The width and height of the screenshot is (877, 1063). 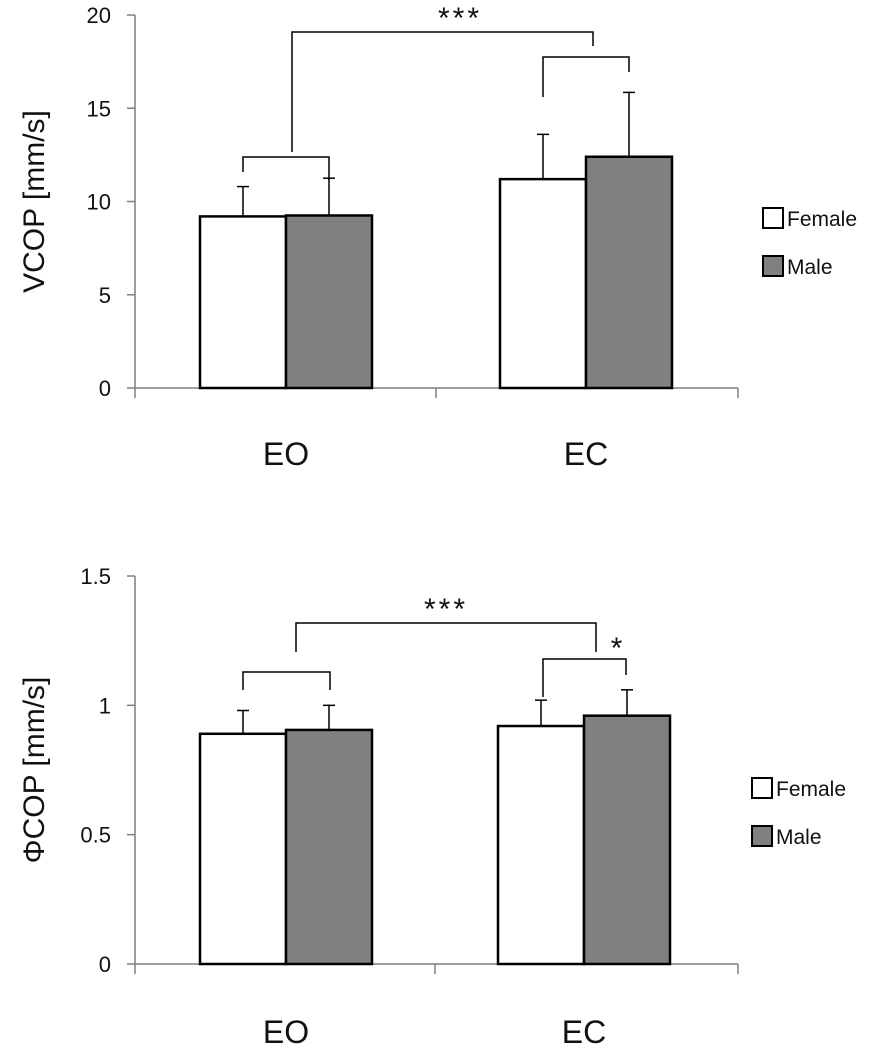 What do you see at coordinates (105, 705) in the screenshot?
I see `y-tick-label: 1` at bounding box center [105, 705].